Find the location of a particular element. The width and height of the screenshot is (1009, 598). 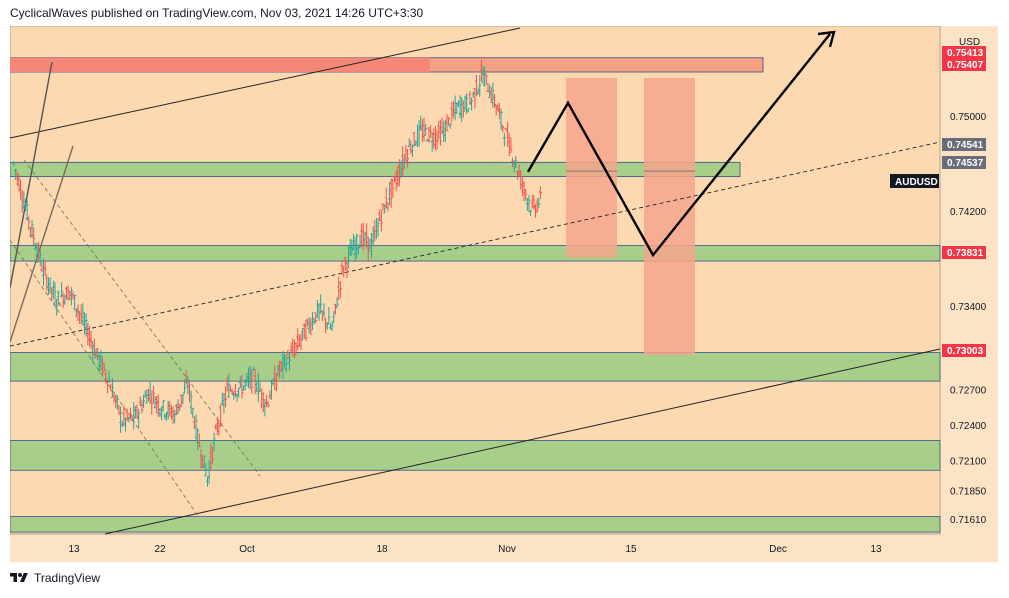

currency-label: USD is located at coordinates (969, 42).